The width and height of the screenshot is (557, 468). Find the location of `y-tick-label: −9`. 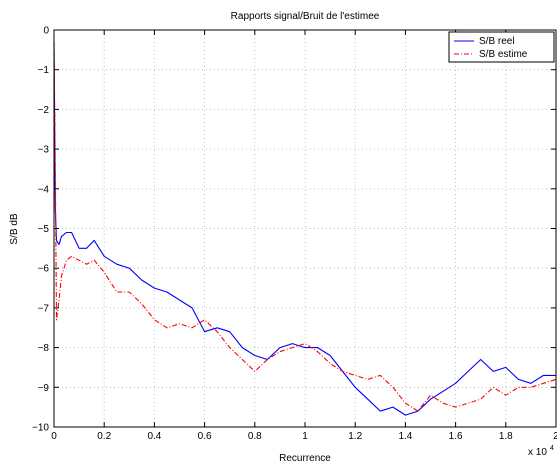

y-tick-label: −9 is located at coordinates (44, 388).